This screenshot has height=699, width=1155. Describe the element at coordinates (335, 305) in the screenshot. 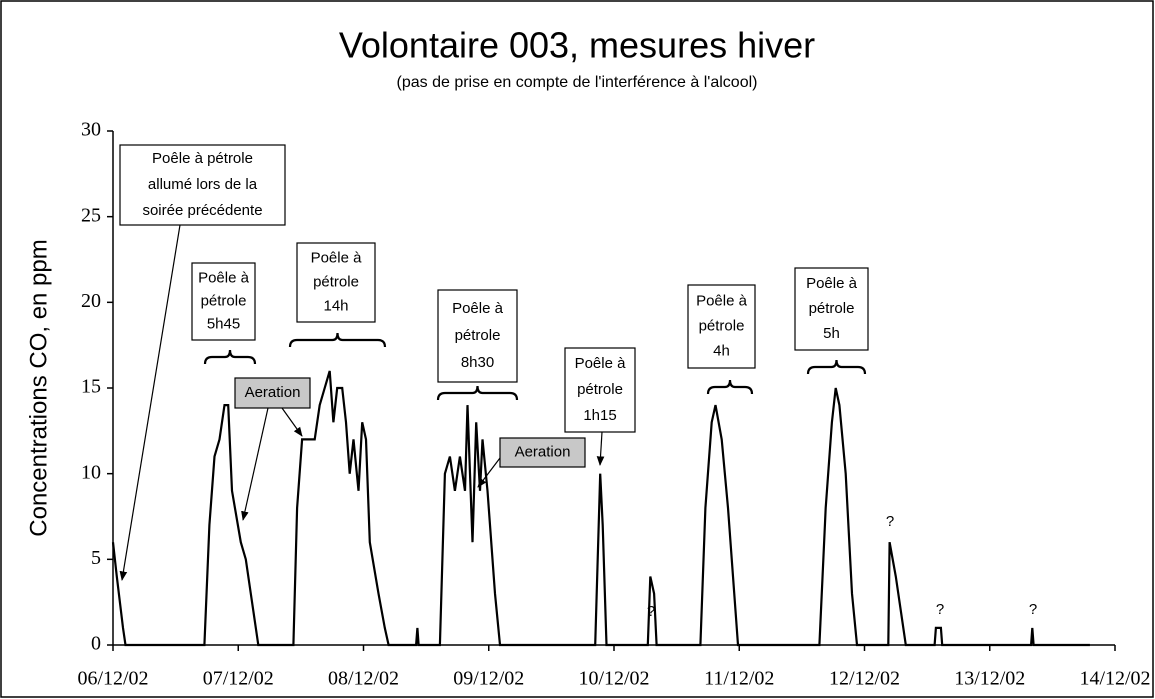

I see `annotation-text: 14h` at that location.